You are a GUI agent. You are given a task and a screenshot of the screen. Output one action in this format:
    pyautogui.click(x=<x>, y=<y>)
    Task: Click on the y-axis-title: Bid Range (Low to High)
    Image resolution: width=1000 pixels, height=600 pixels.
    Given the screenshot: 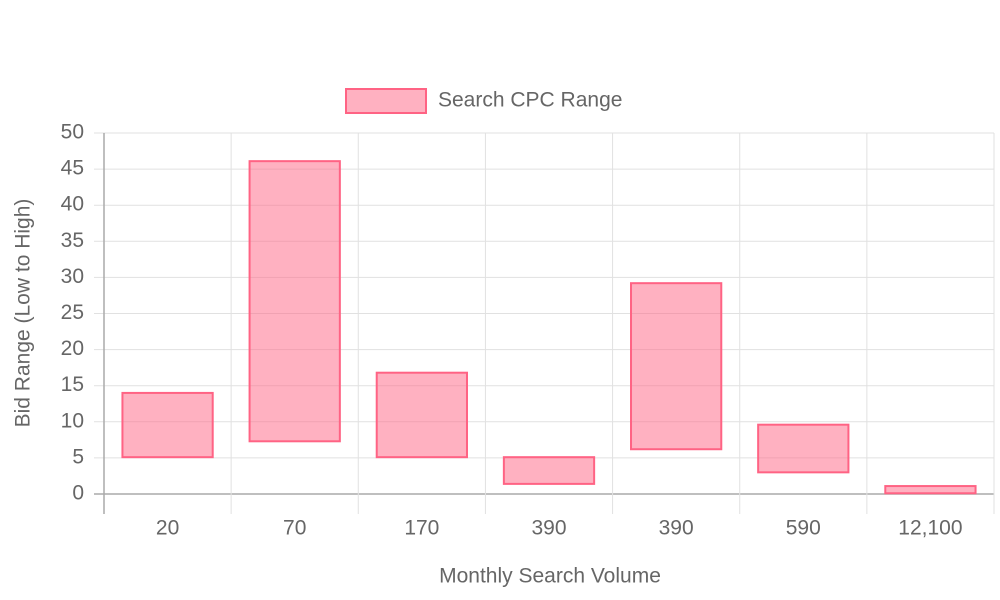 What is the action you would take?
    pyautogui.click(x=23, y=313)
    